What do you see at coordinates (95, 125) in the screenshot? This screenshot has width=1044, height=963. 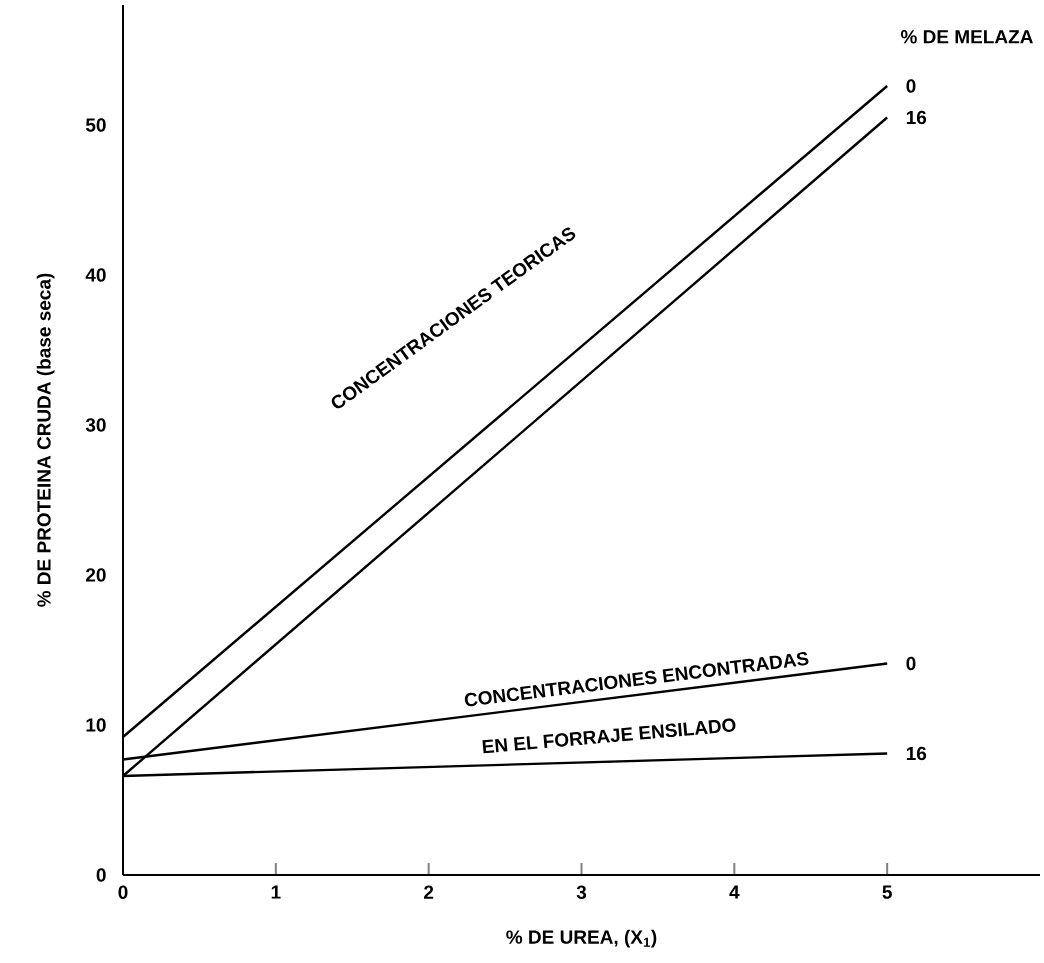 I see `y-tick-label: 50` at bounding box center [95, 125].